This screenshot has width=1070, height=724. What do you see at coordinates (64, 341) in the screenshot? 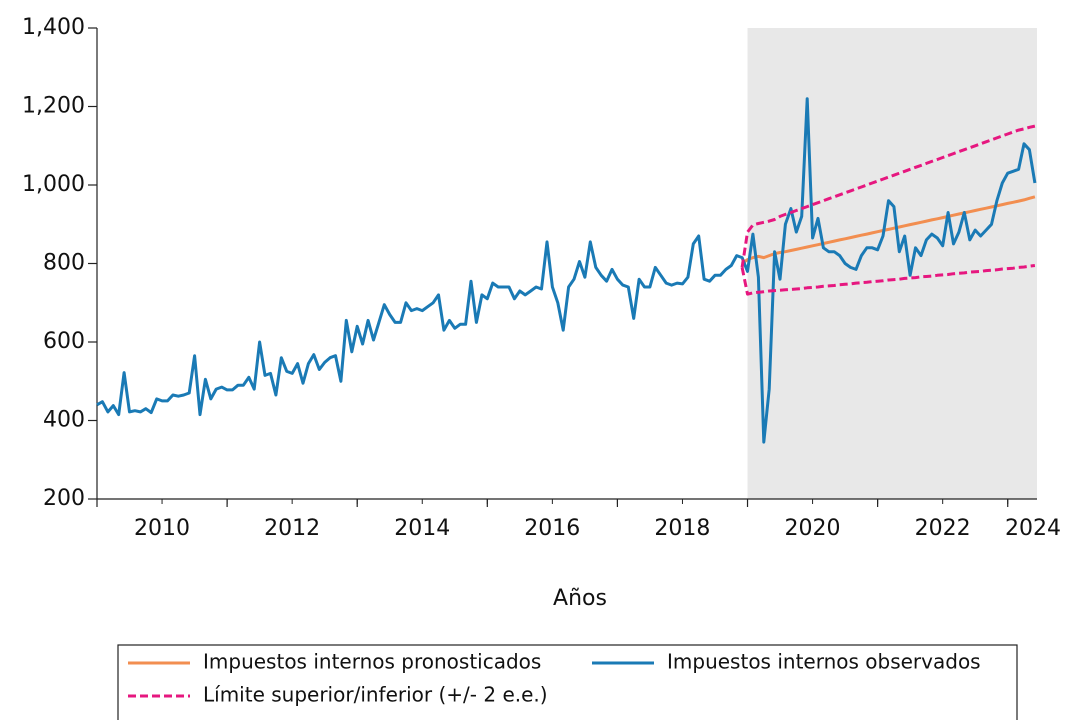
I see `y-tick-label: 600` at bounding box center [64, 341].